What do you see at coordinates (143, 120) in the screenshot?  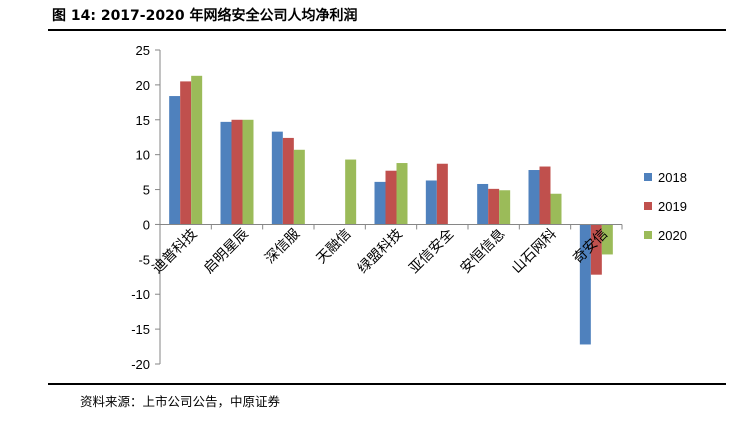 I see `y-tick-label: 15` at bounding box center [143, 120].